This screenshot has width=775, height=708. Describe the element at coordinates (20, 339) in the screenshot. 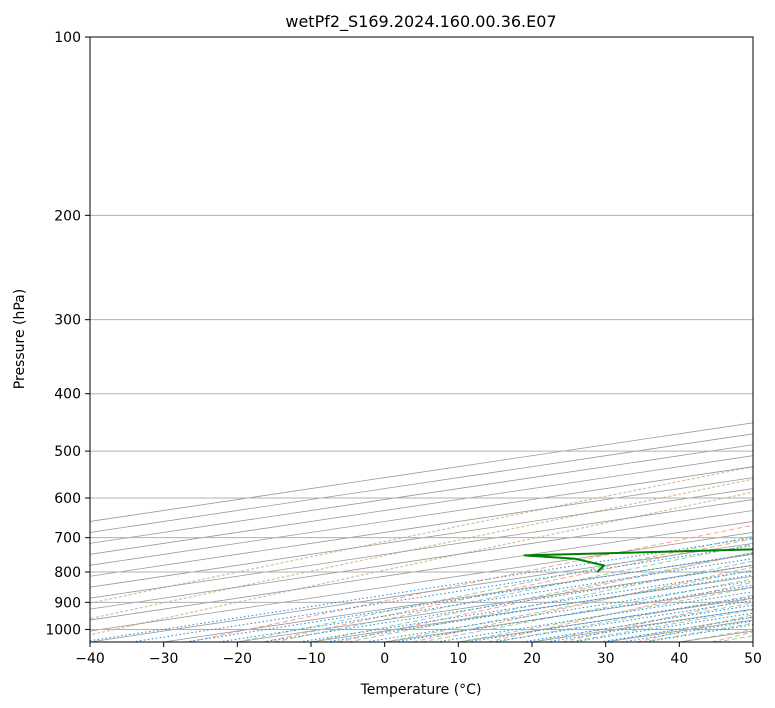

I see `y-axis-label: Pressure (hPa)` at that location.